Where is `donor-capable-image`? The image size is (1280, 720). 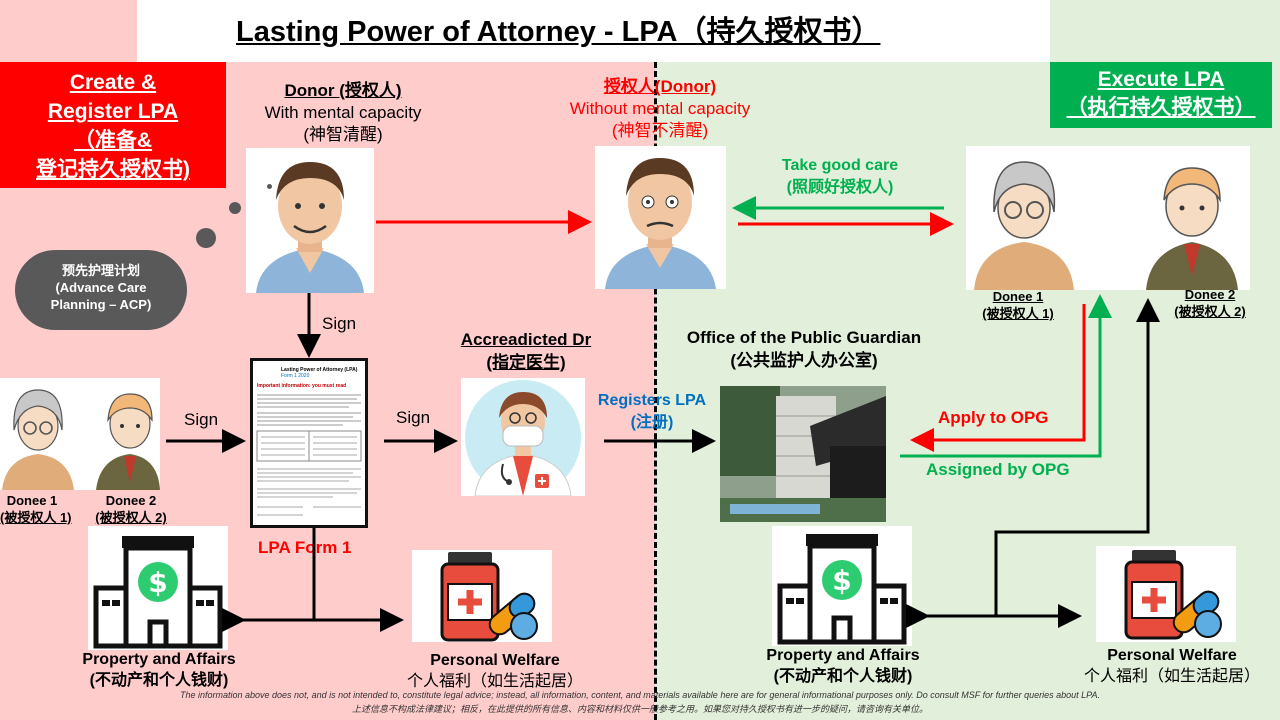 donor-capable-image is located at coordinates (310, 220).